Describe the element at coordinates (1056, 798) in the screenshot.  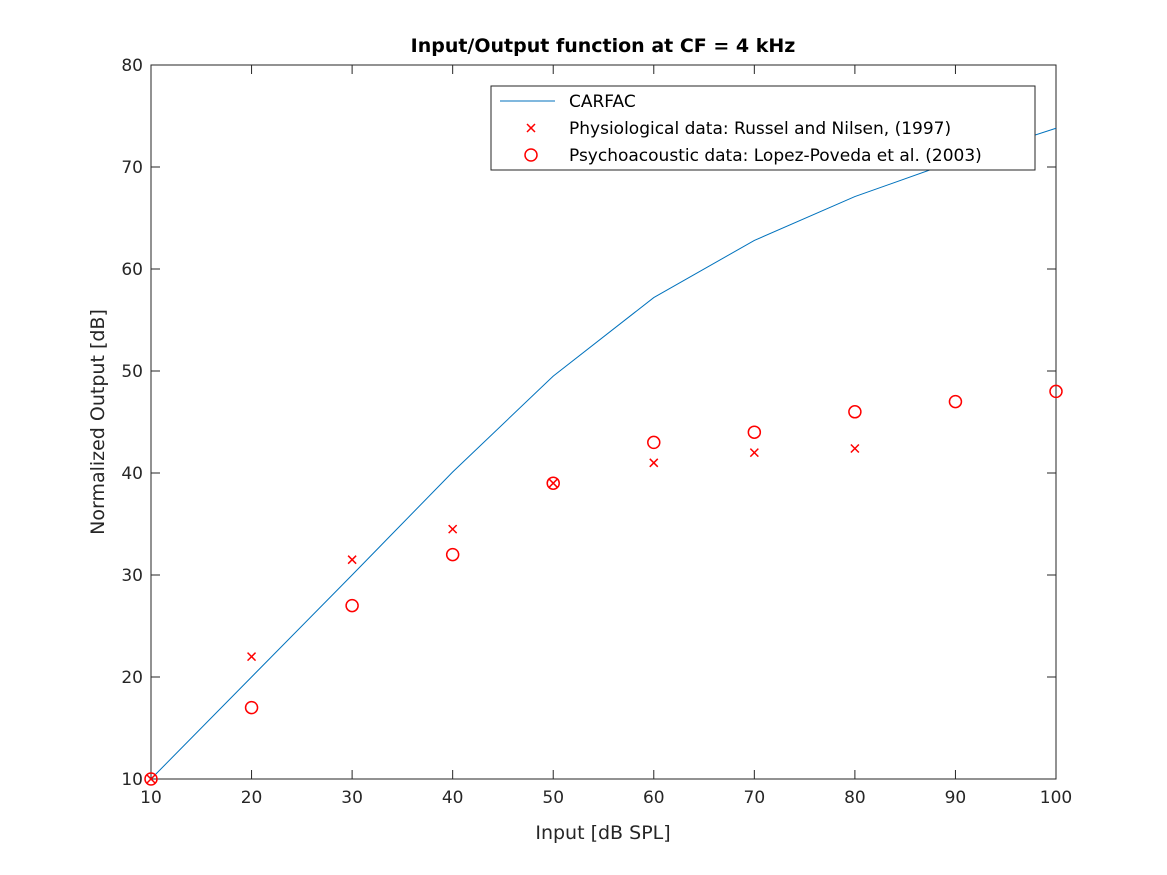
I see `x-tick-label: 100` at that location.